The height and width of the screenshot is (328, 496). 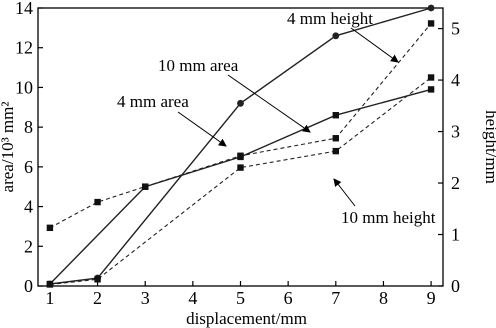 I want to click on x-axis-title: displacement/mm, so click(x=246, y=318).